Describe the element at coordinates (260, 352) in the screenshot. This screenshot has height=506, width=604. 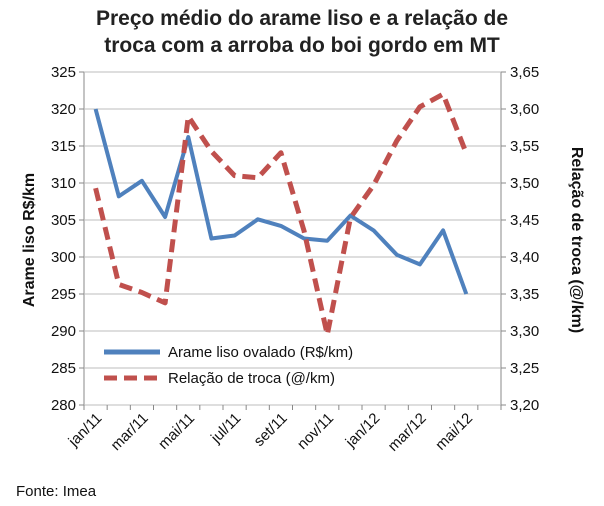
I see `legend-label-arame: Arame liso ovalado (R$/km)` at that location.